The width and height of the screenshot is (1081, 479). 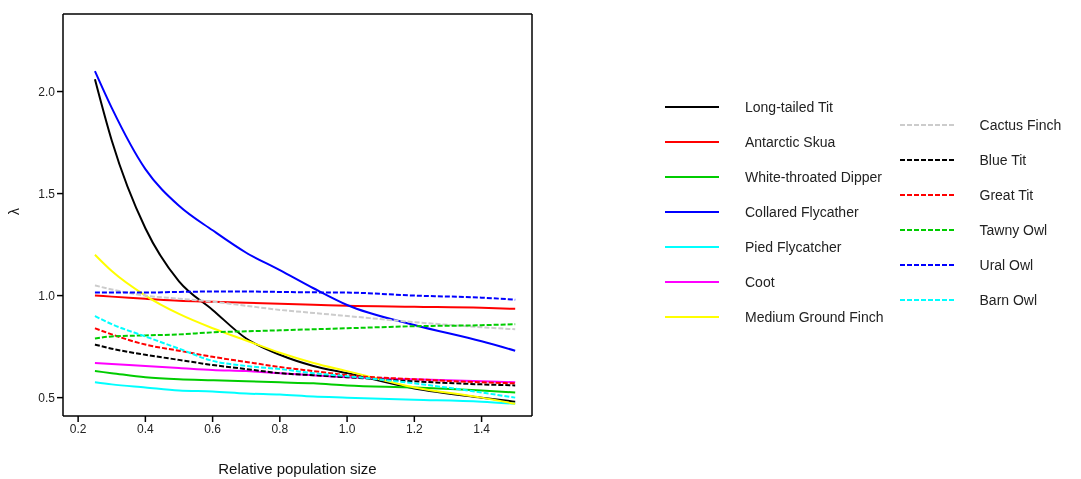 What do you see at coordinates (482, 428) in the screenshot?
I see `x-tick-label: 1.4` at bounding box center [482, 428].